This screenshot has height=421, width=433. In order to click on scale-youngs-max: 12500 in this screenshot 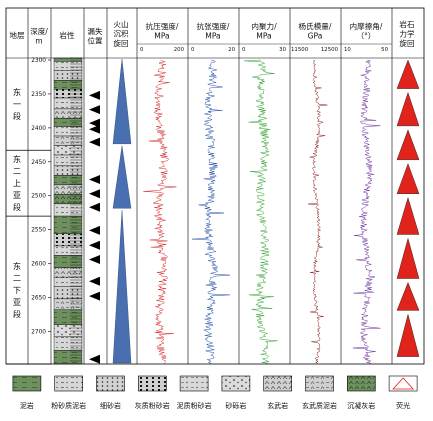, I will do `click(330, 50)`.